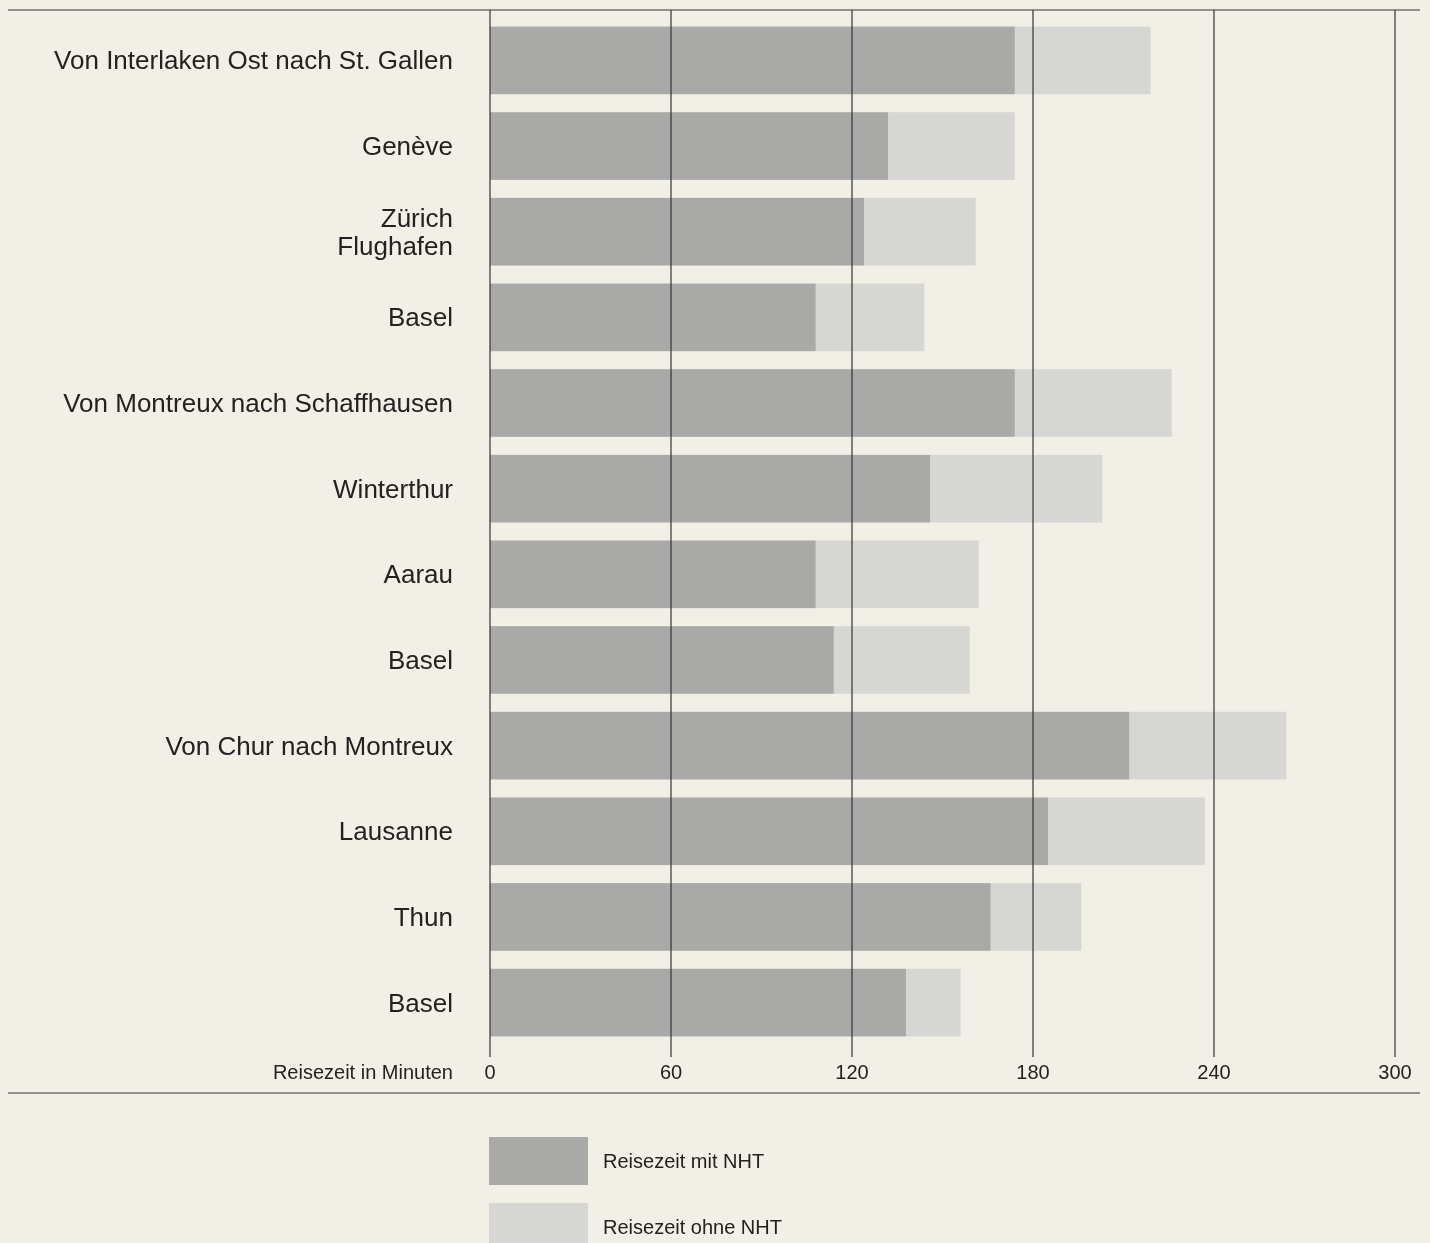  I want to click on x-tick-label: 120, so click(852, 1072).